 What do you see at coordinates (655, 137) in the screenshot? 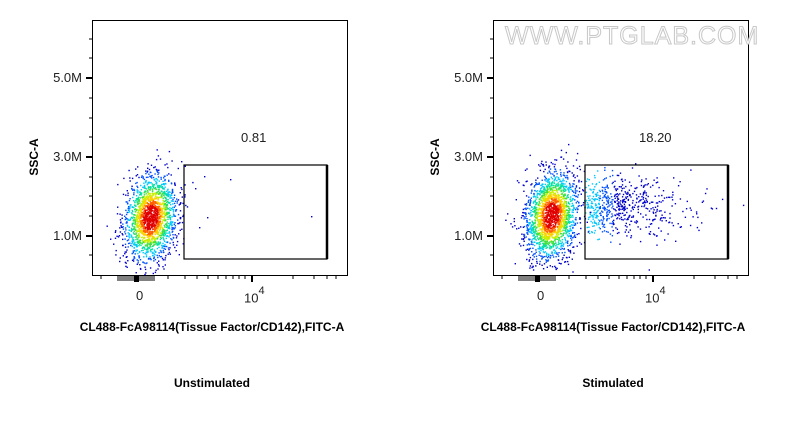
I see `gate-percent-label: 18.20` at bounding box center [655, 137].